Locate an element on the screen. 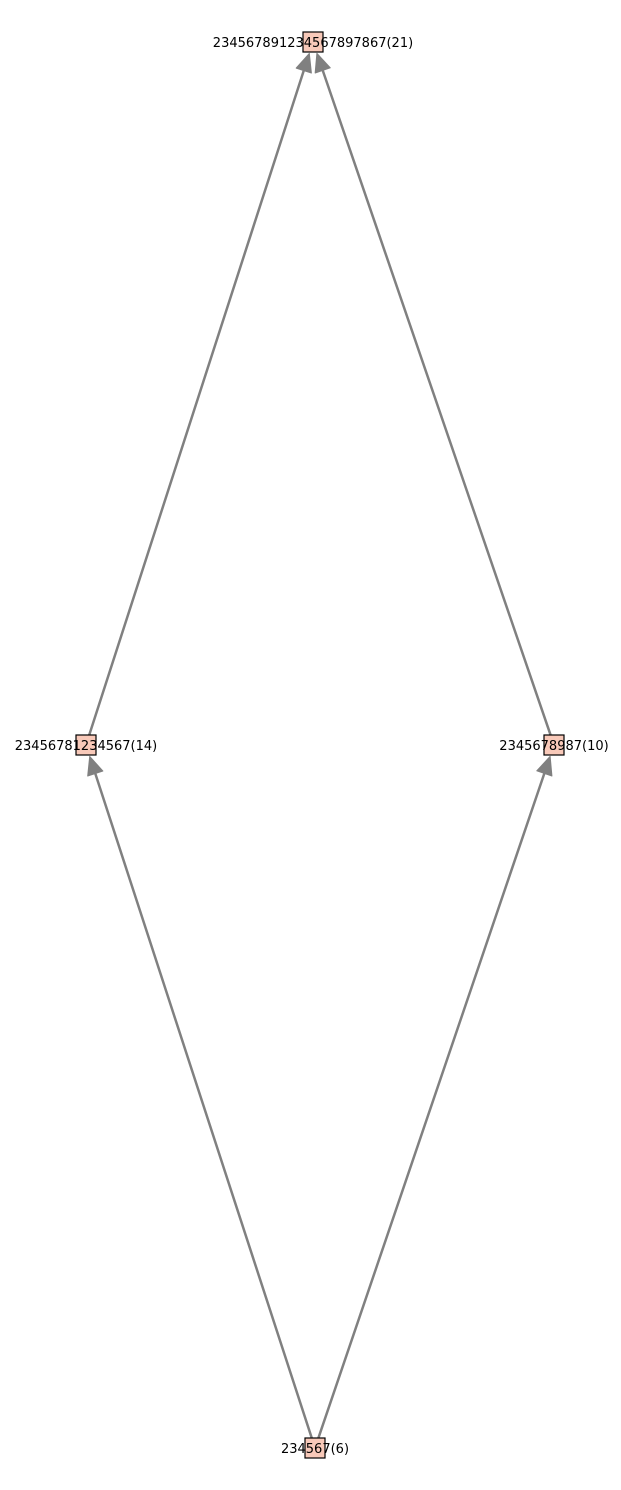 Image resolution: width=621 pixels, height=1490 pixels. node-top: 234567891234567897867(21) is located at coordinates (313, 42).